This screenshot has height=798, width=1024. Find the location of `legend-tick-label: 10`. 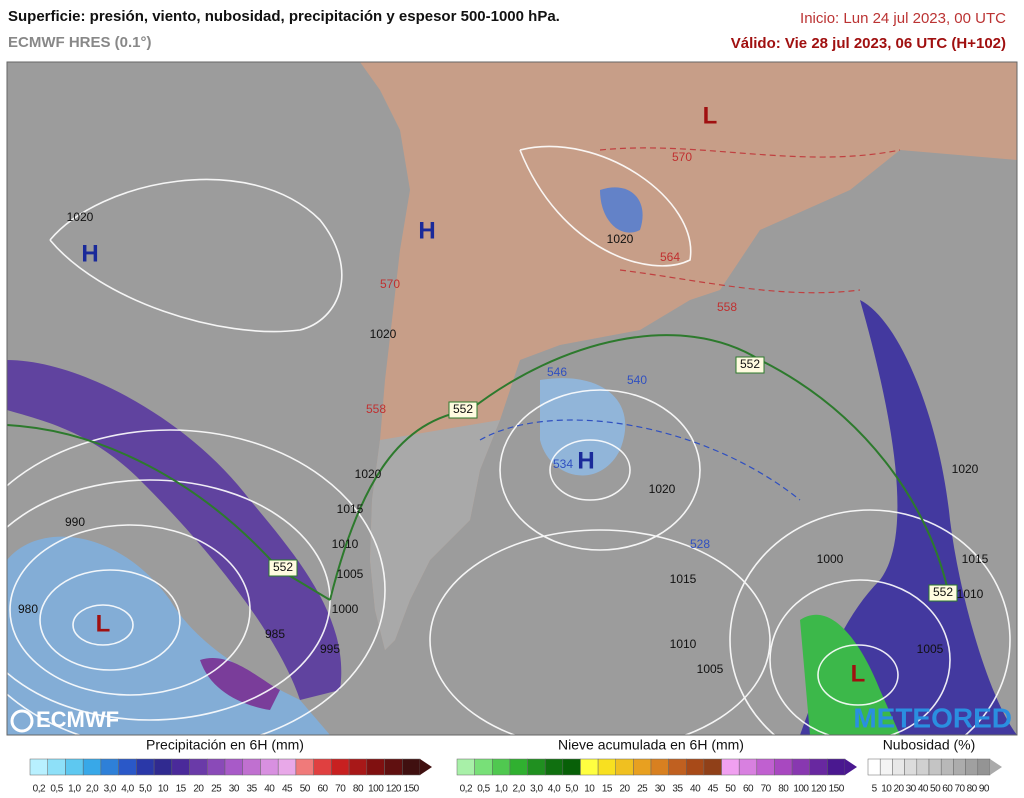

legend-tick-label: 10 is located at coordinates (589, 789).